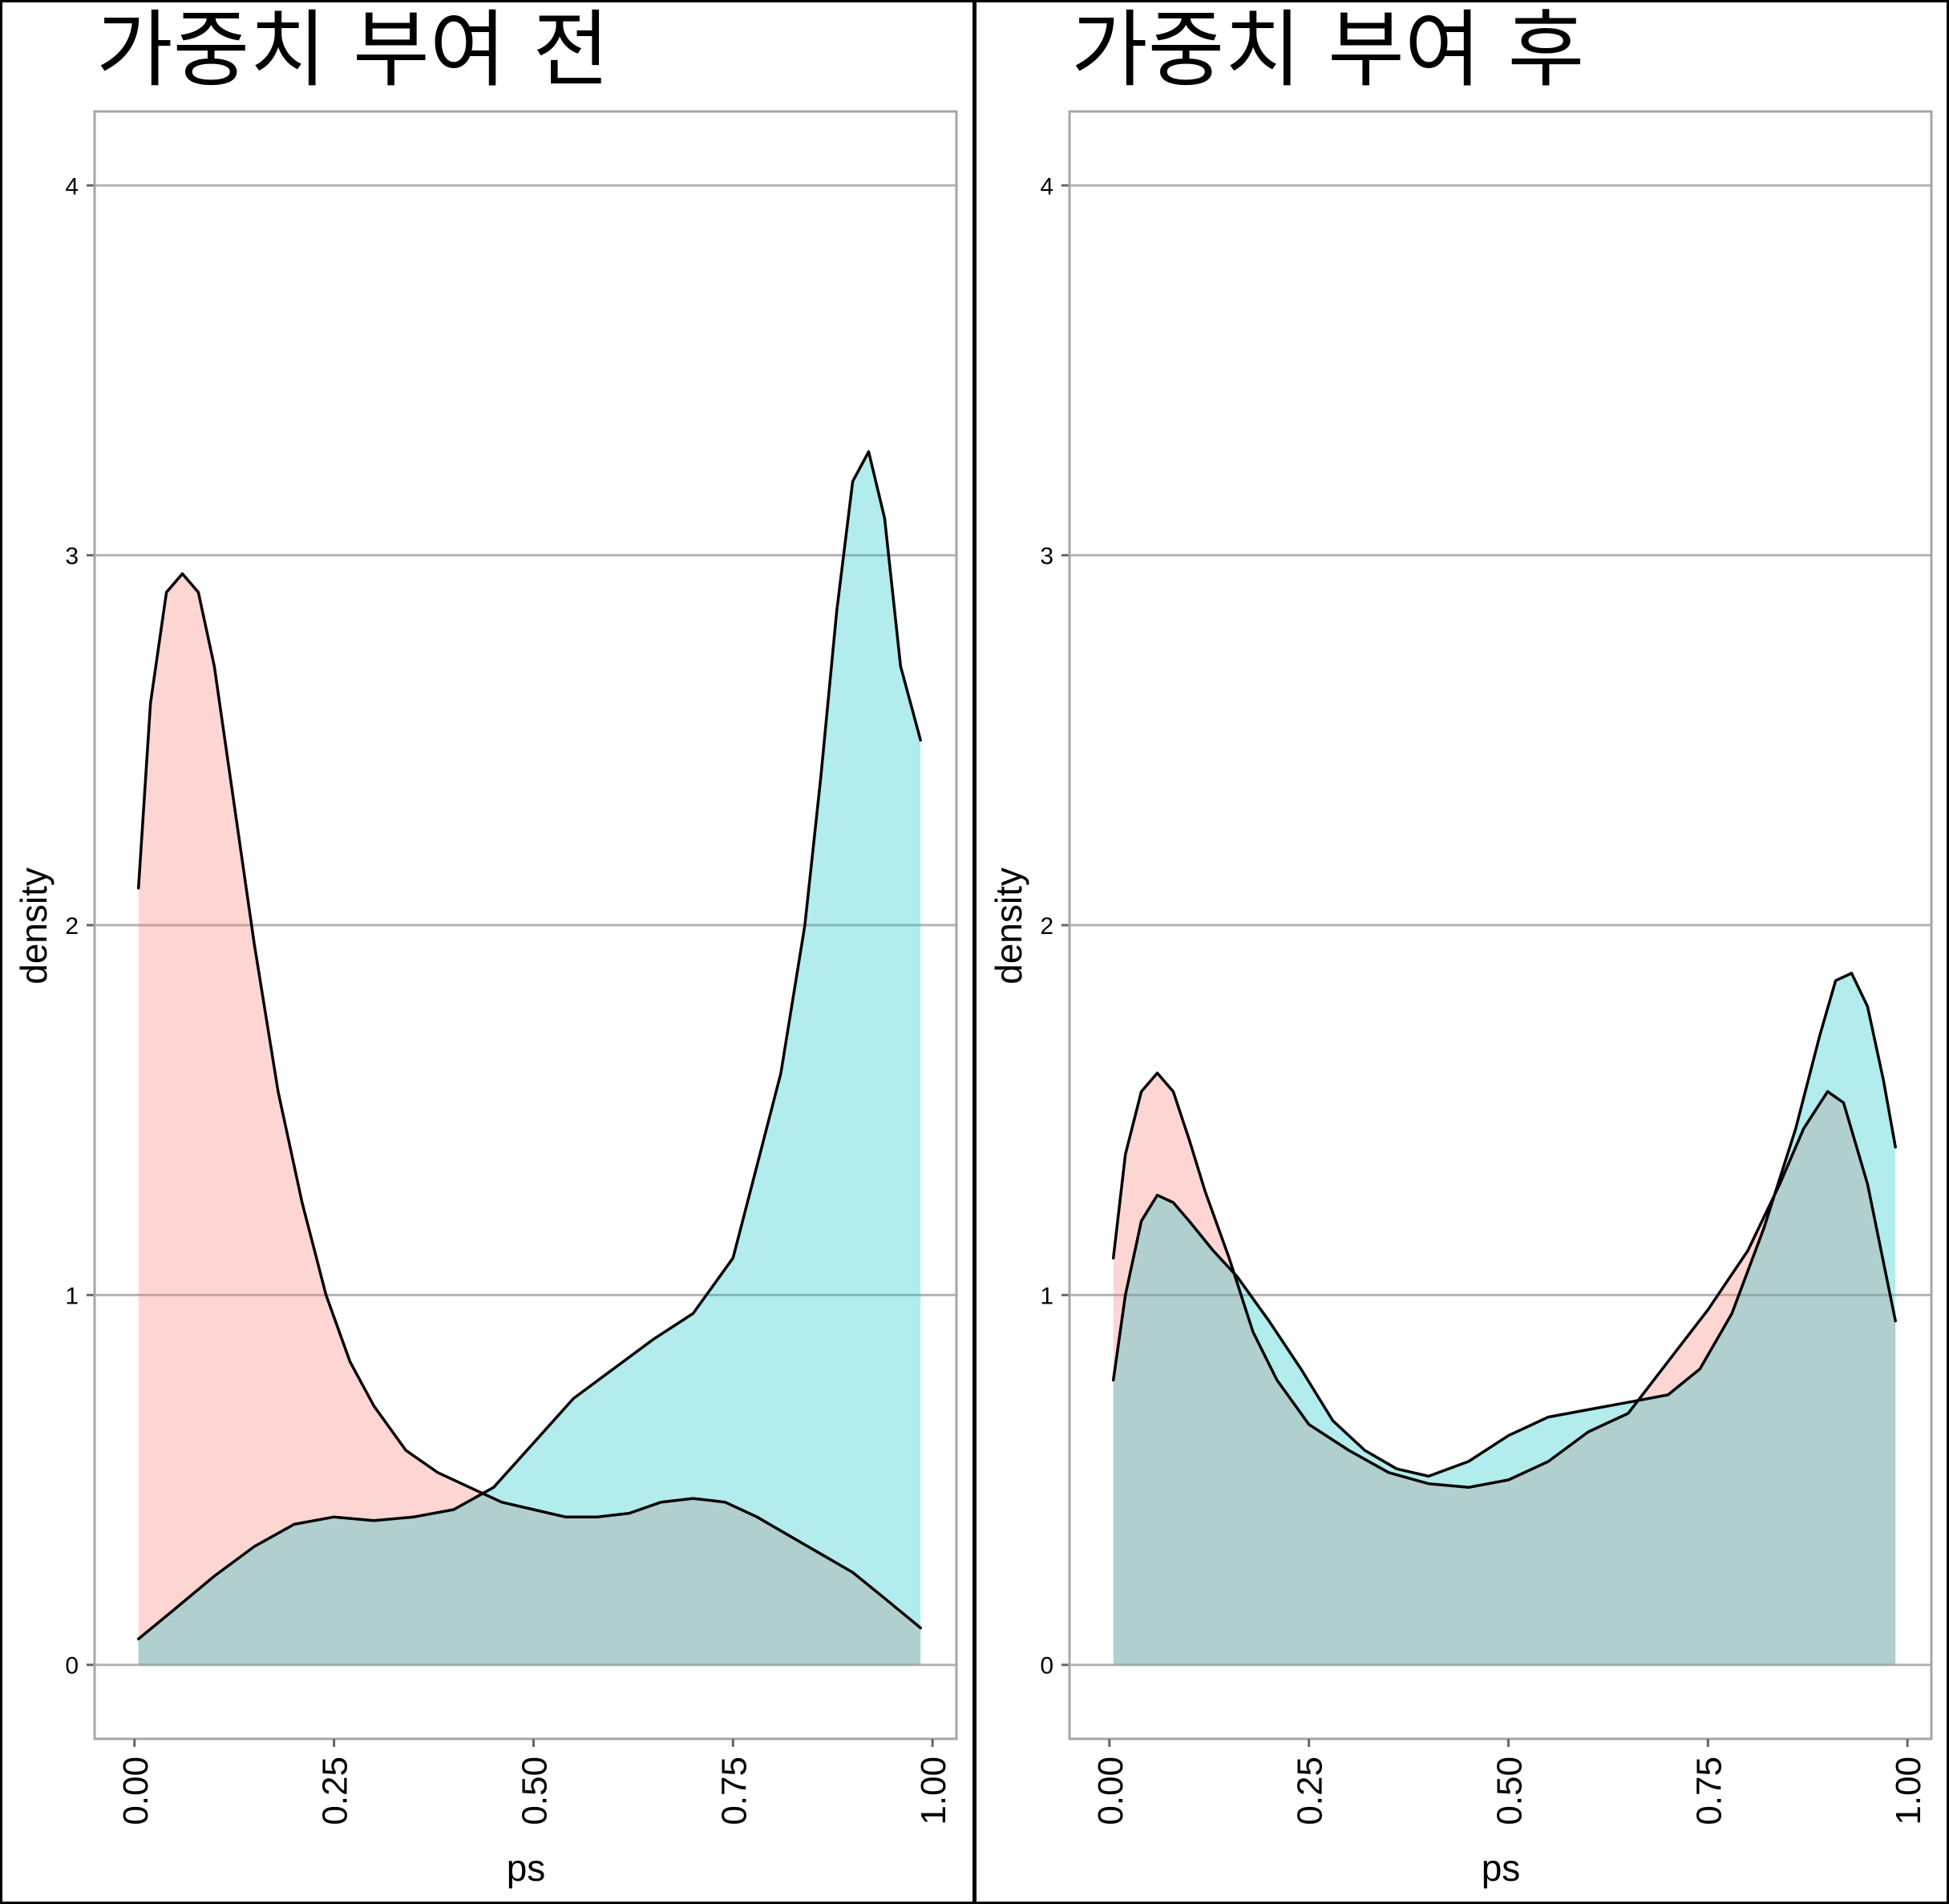 The width and height of the screenshot is (1949, 1904). Describe the element at coordinates (1327, 50) in the screenshot. I see `panel-title: 가중치 부여 후` at that location.